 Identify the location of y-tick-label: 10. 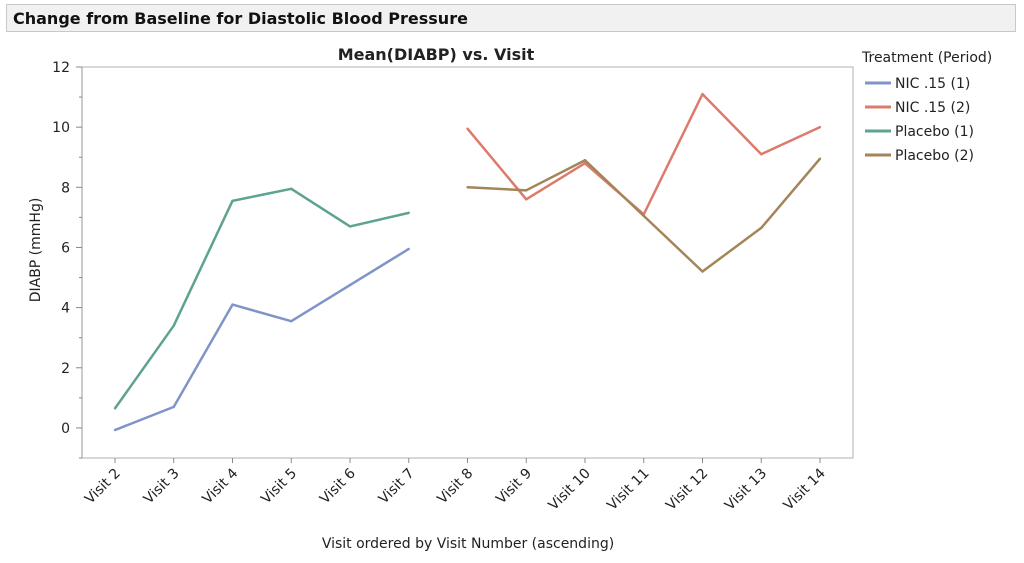
(61, 128).